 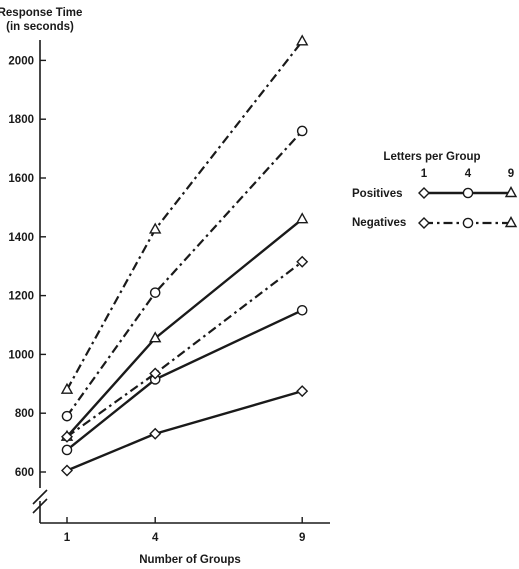 What do you see at coordinates (468, 174) in the screenshot?
I see `legend-letters-4: 4` at bounding box center [468, 174].